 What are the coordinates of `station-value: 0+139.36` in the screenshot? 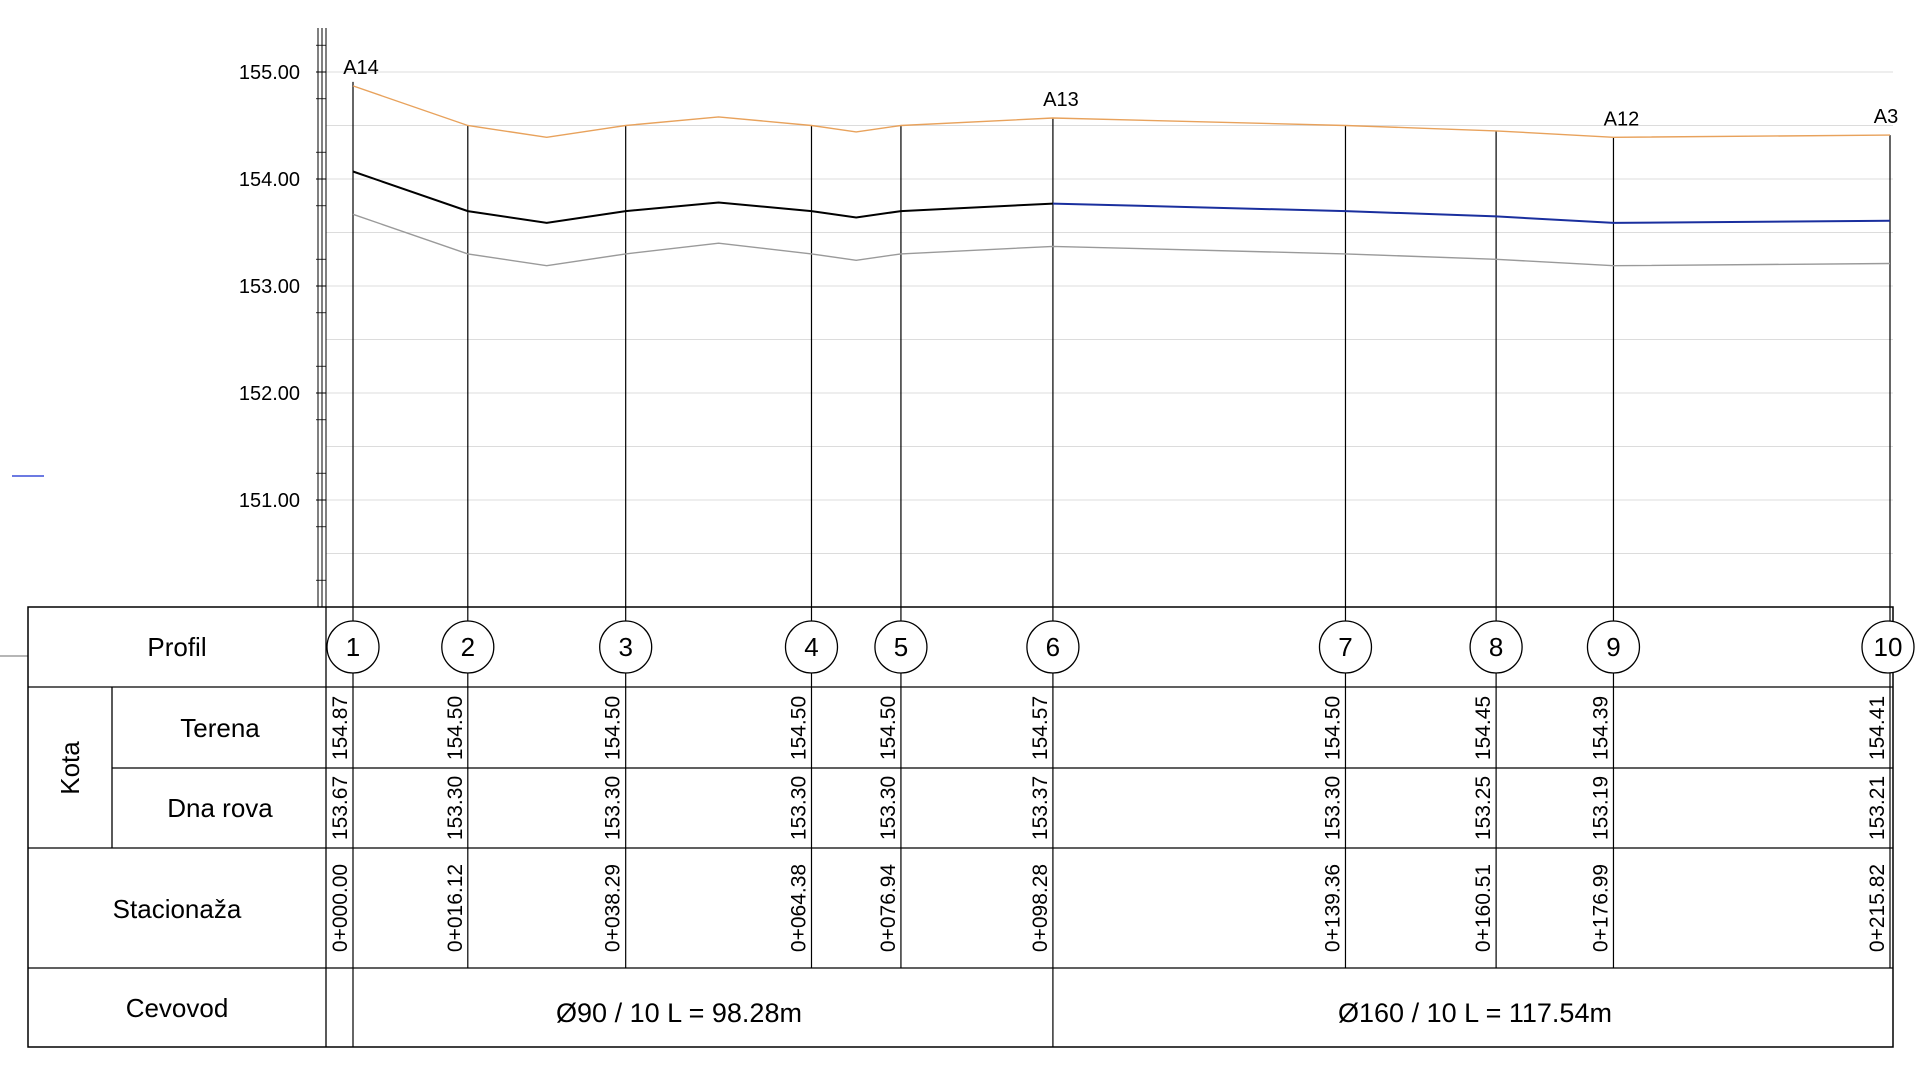 It's located at (1332, 908).